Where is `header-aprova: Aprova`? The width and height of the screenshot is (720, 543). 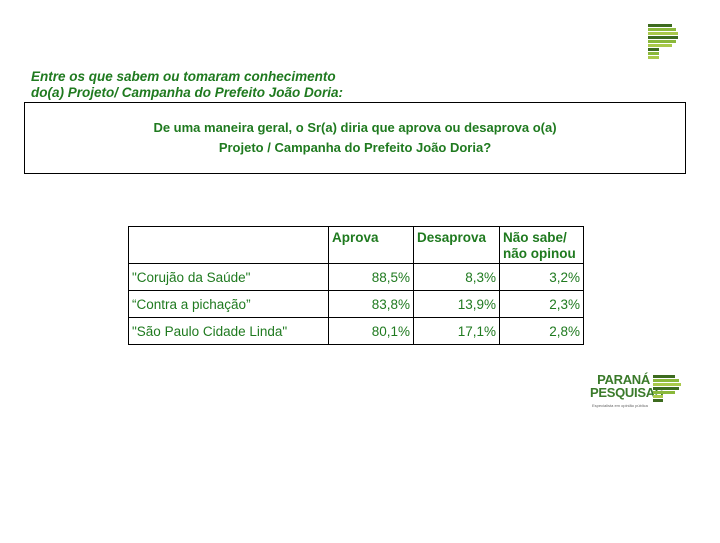
header-aprova: Aprova is located at coordinates (371, 245).